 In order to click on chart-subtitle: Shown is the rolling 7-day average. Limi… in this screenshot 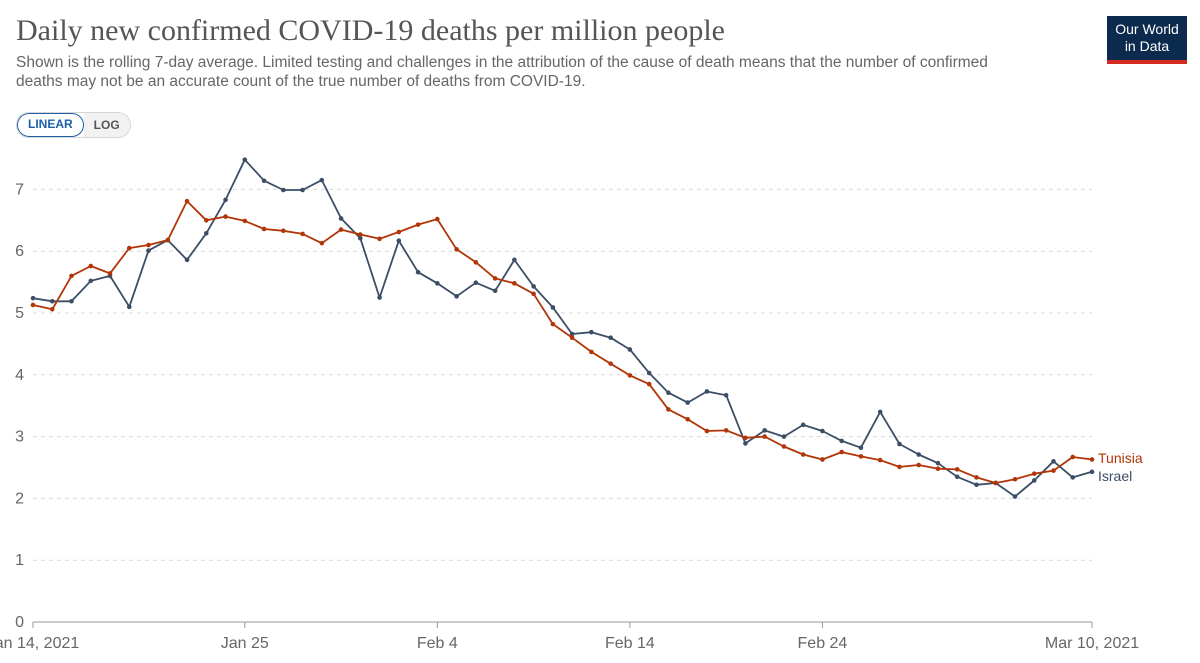, I will do `click(502, 72)`.